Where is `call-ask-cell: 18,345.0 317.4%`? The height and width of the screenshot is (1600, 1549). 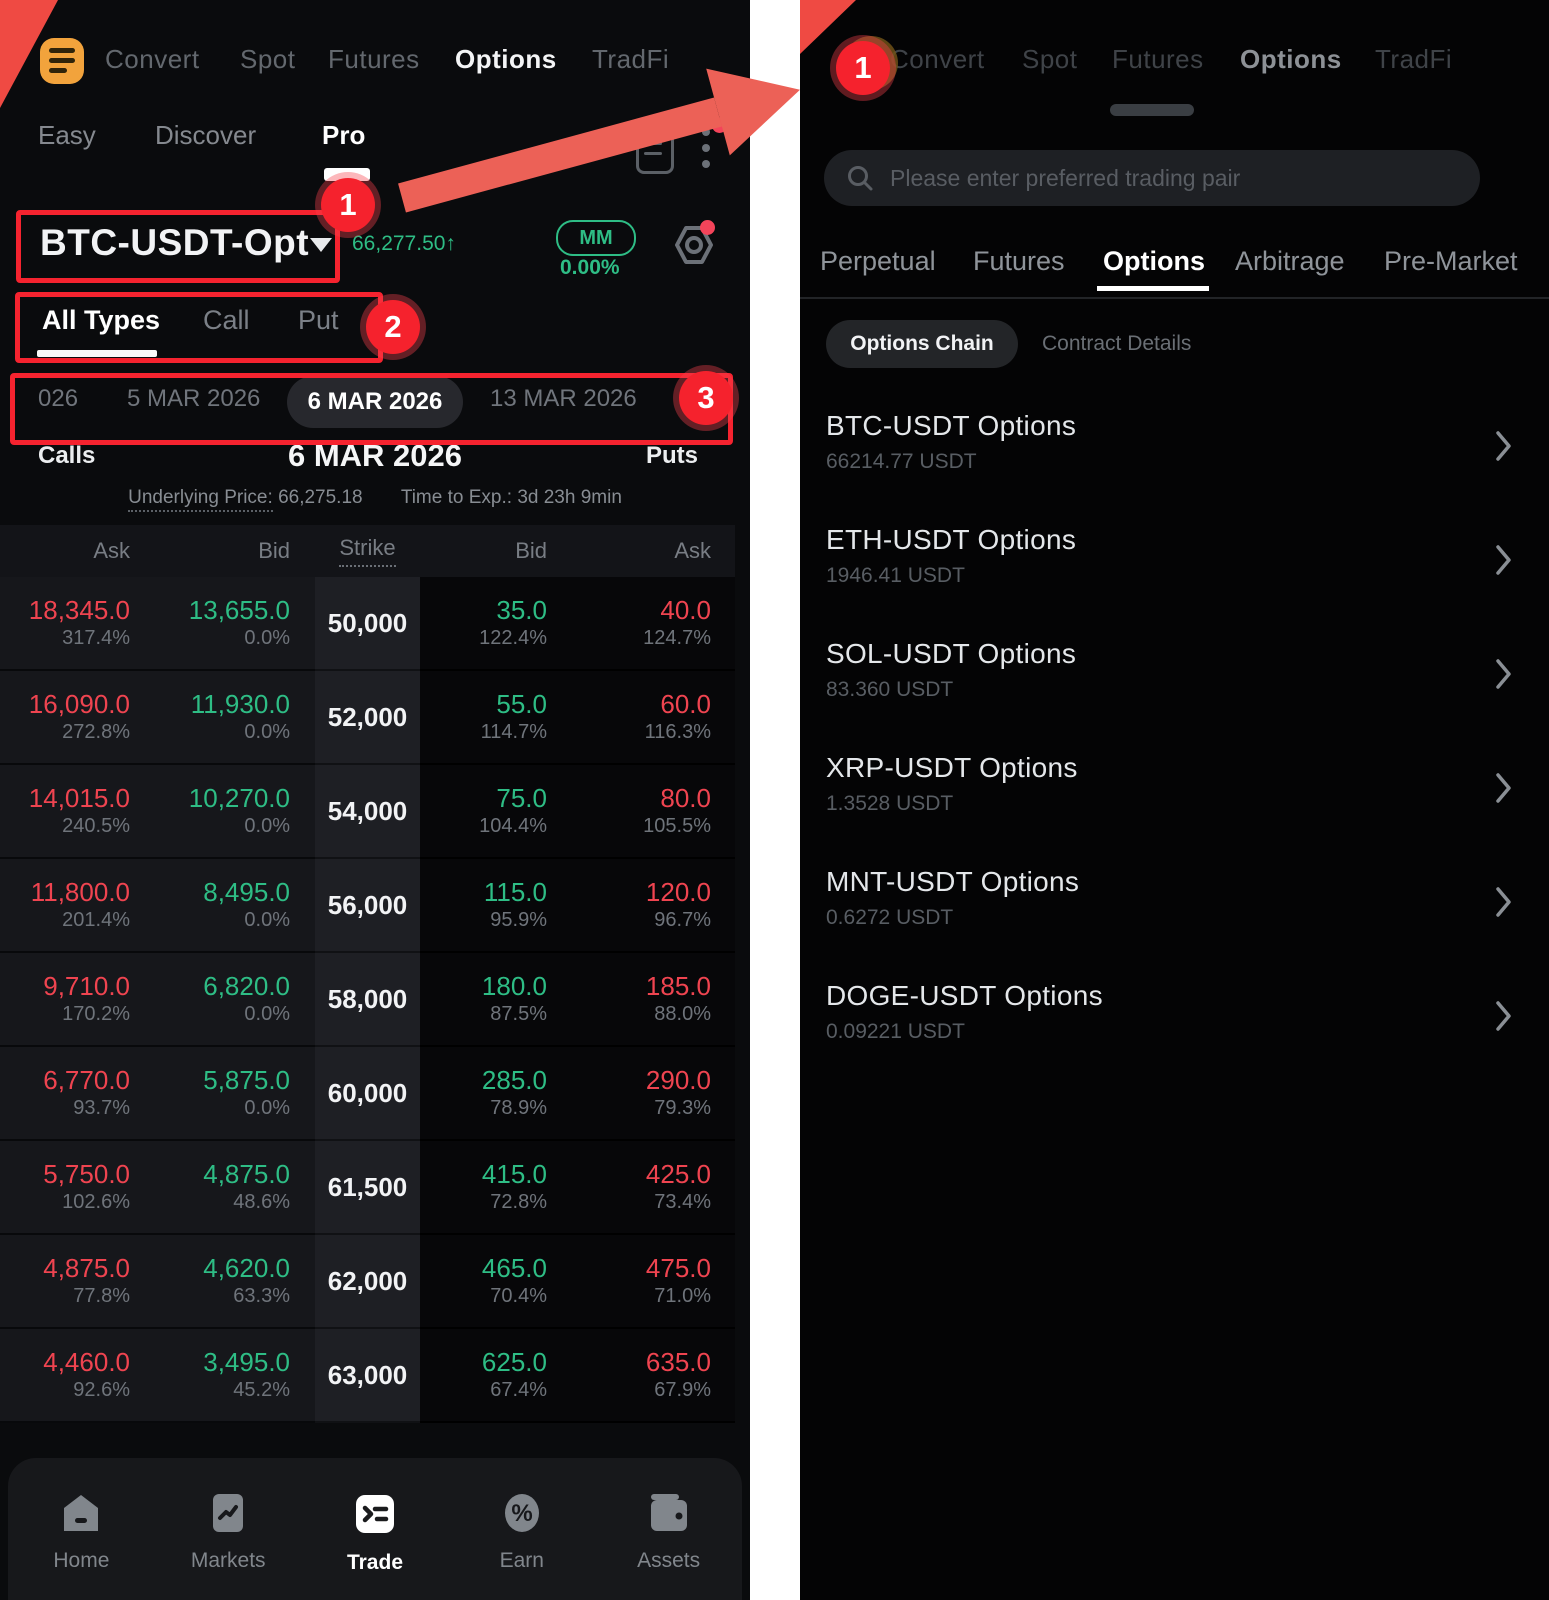 call-ask-cell: 18,345.0 317.4% is located at coordinates (78, 624).